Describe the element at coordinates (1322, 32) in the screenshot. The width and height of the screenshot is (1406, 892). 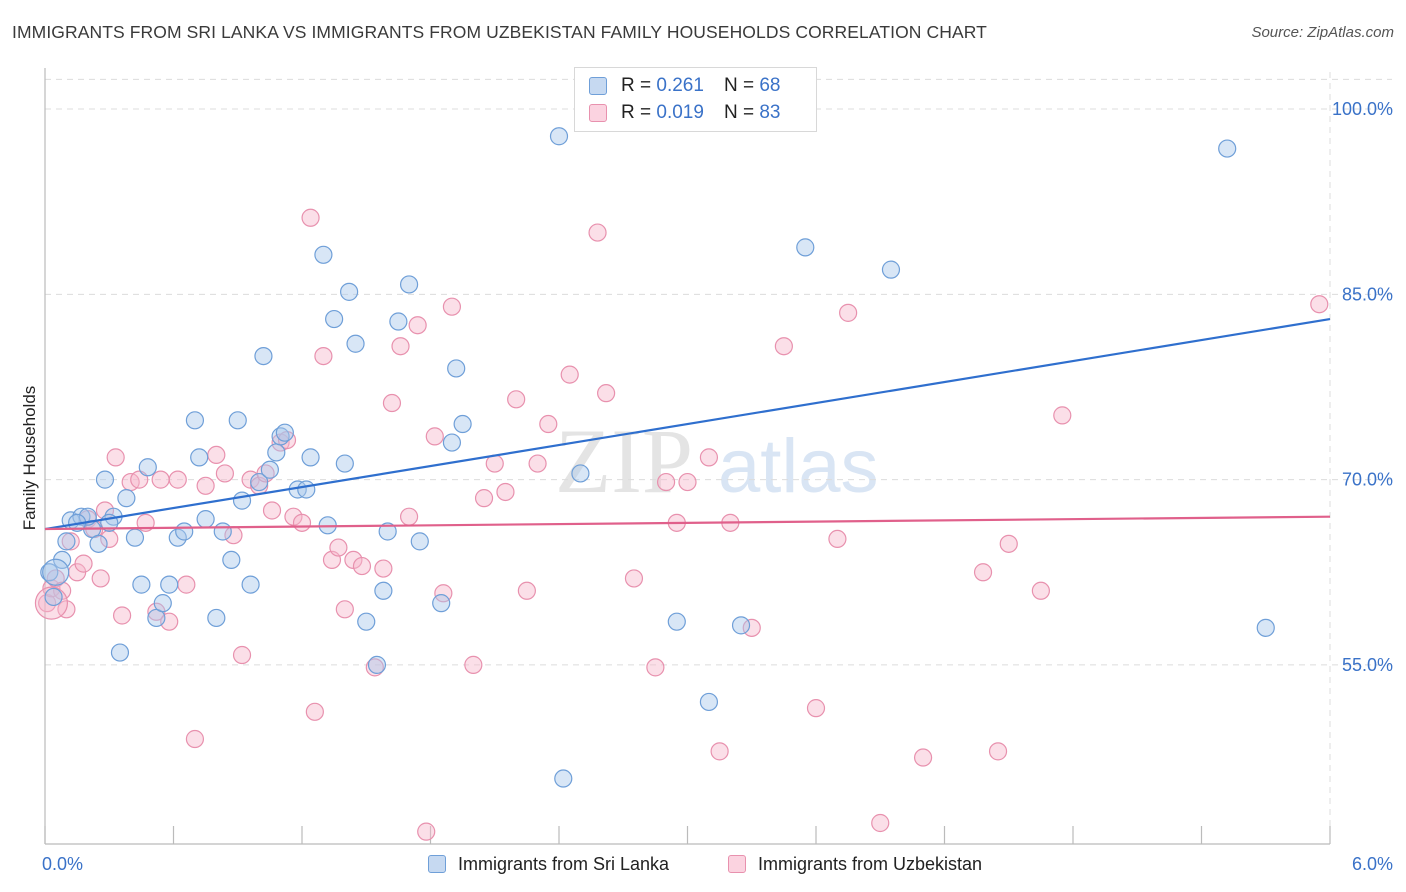
I see `source-credit: Source: ZipAtlas.com` at that location.